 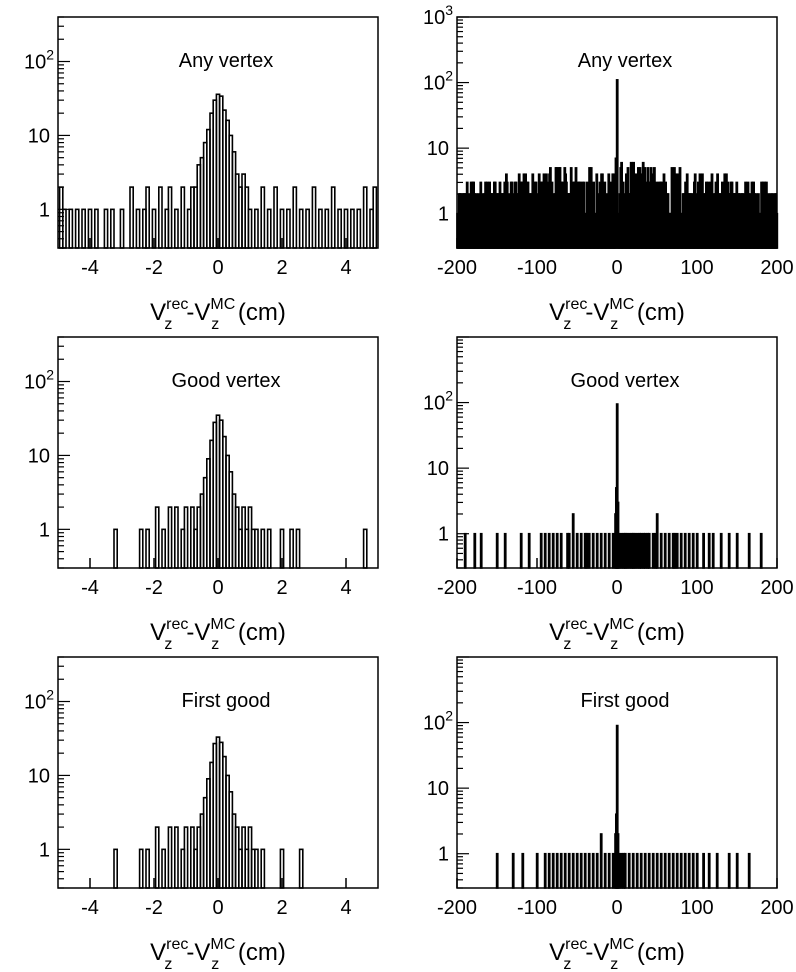 I want to click on panel-1: -4 -2 0 2 4 1 10 10² Any vertex Vrec z -VMC z (cm), so click(x=201, y=174).